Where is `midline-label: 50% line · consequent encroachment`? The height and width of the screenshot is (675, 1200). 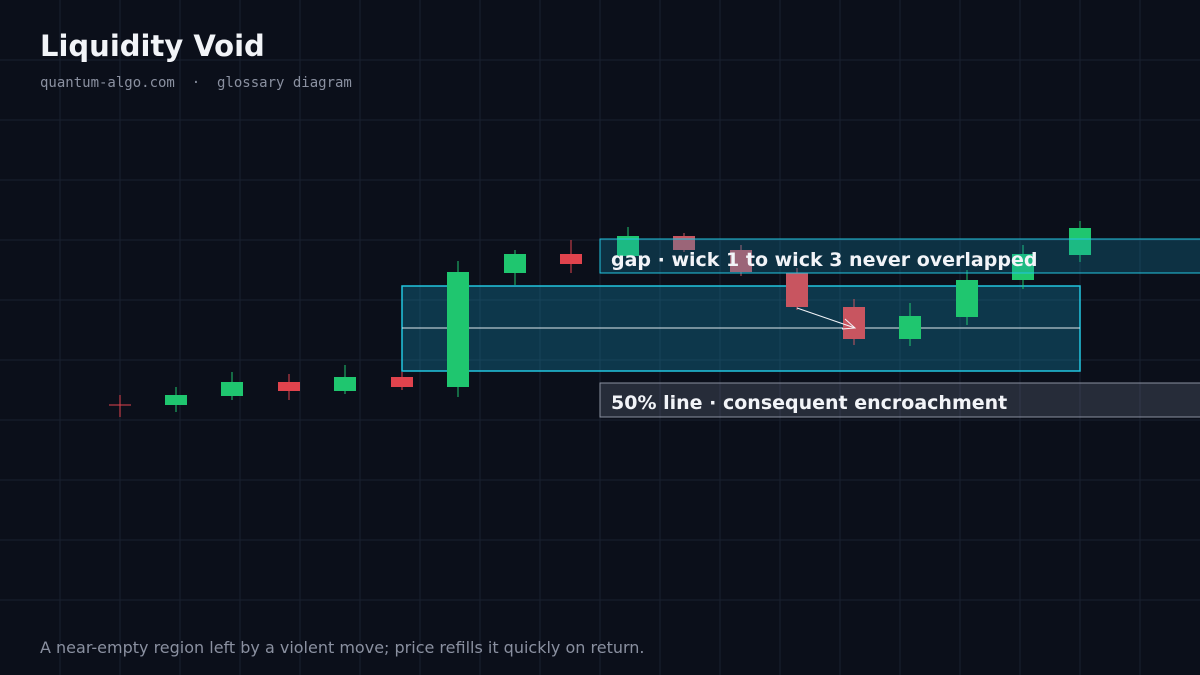
midline-label: 50% line · consequent encroachment is located at coordinates (809, 403).